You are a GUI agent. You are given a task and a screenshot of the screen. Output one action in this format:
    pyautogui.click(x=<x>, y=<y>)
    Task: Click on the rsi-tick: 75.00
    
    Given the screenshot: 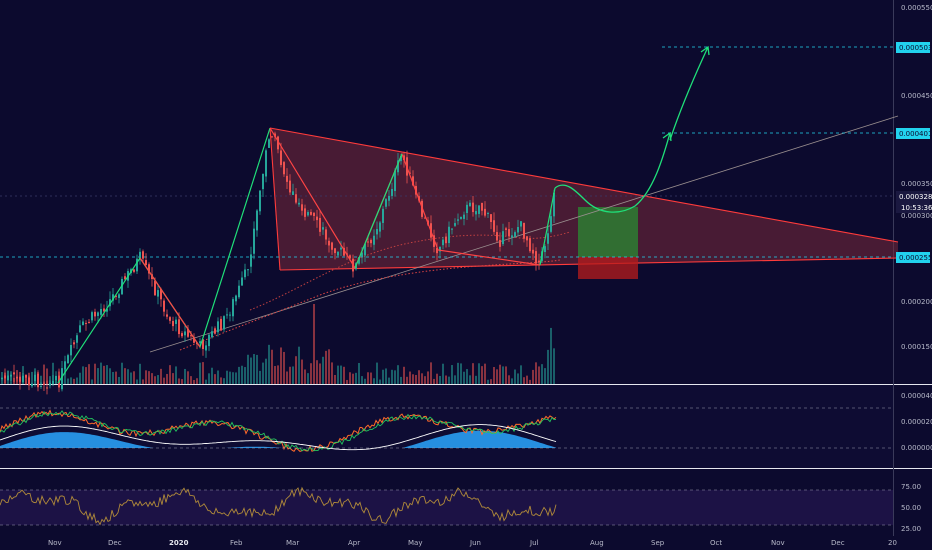 What is the action you would take?
    pyautogui.click(x=911, y=487)
    